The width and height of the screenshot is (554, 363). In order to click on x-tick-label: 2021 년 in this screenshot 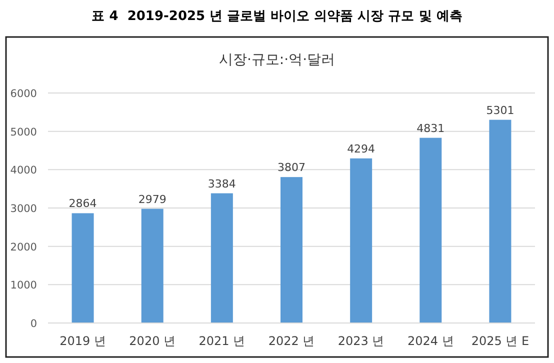, I will do `click(222, 341)`.